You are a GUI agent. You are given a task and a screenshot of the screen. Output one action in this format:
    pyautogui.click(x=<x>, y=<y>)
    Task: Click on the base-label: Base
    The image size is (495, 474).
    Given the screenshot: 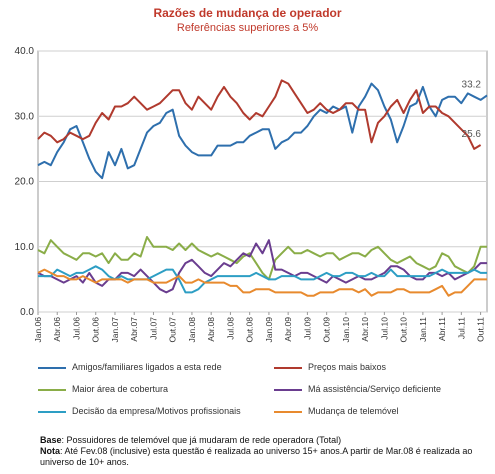 What is the action you would take?
    pyautogui.click(x=51, y=440)
    